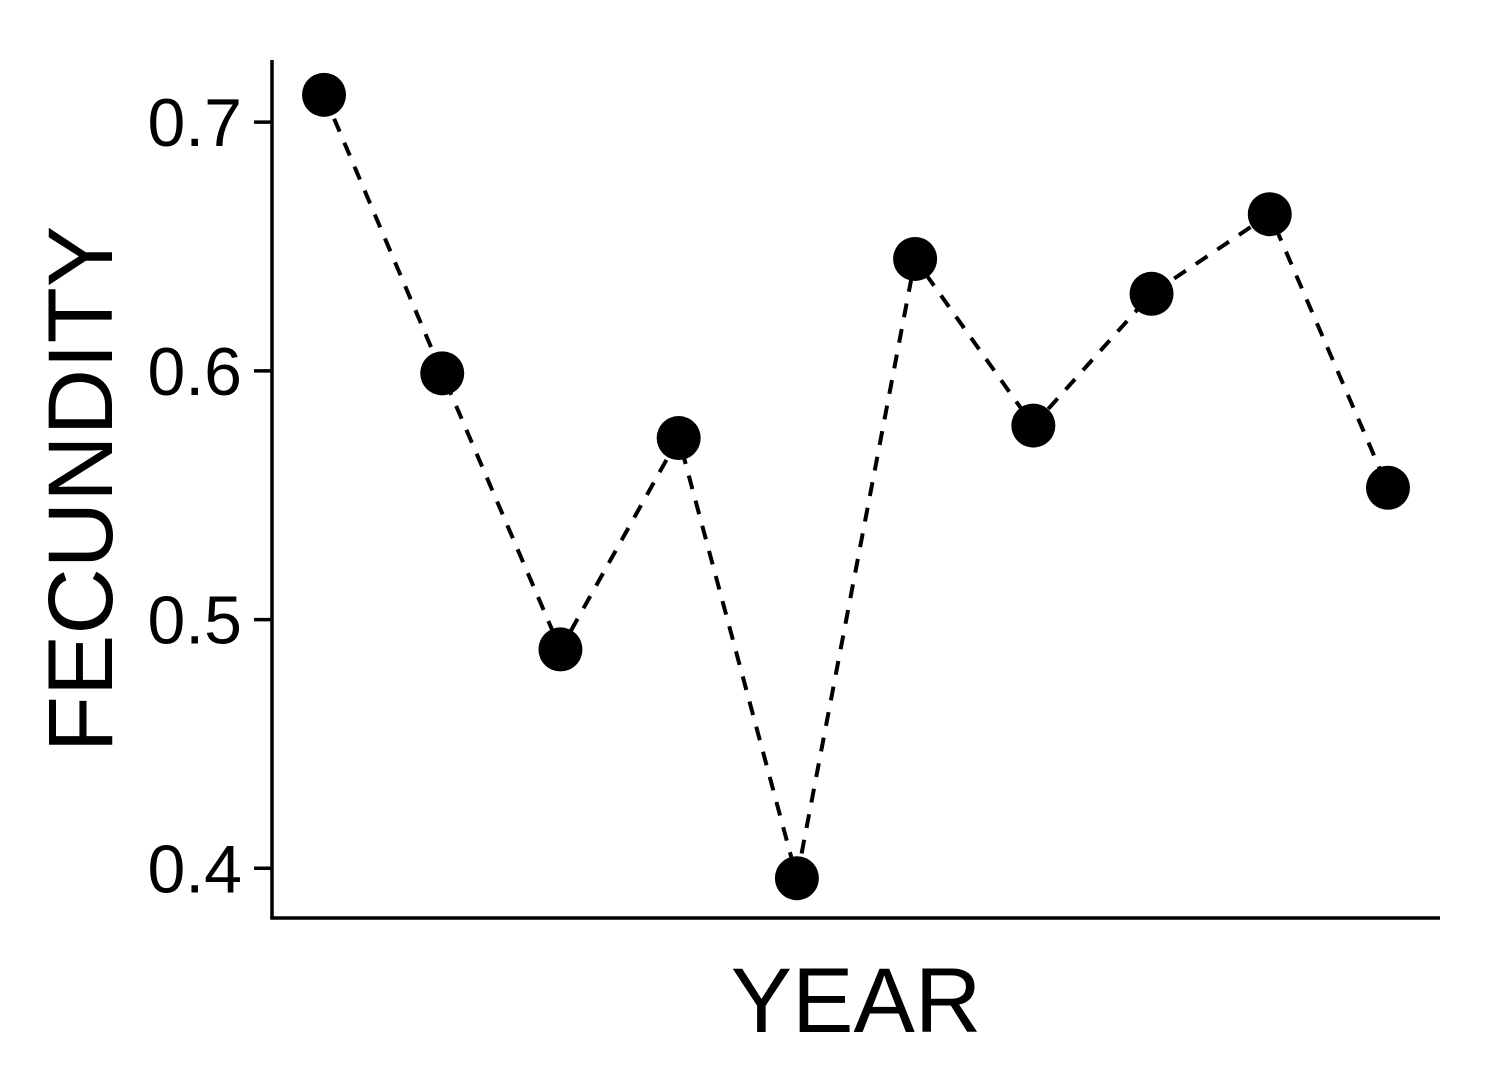 The height and width of the screenshot is (1080, 1500). Describe the element at coordinates (81, 489) in the screenshot. I see `y-axis-title: FECUNDITY` at that location.